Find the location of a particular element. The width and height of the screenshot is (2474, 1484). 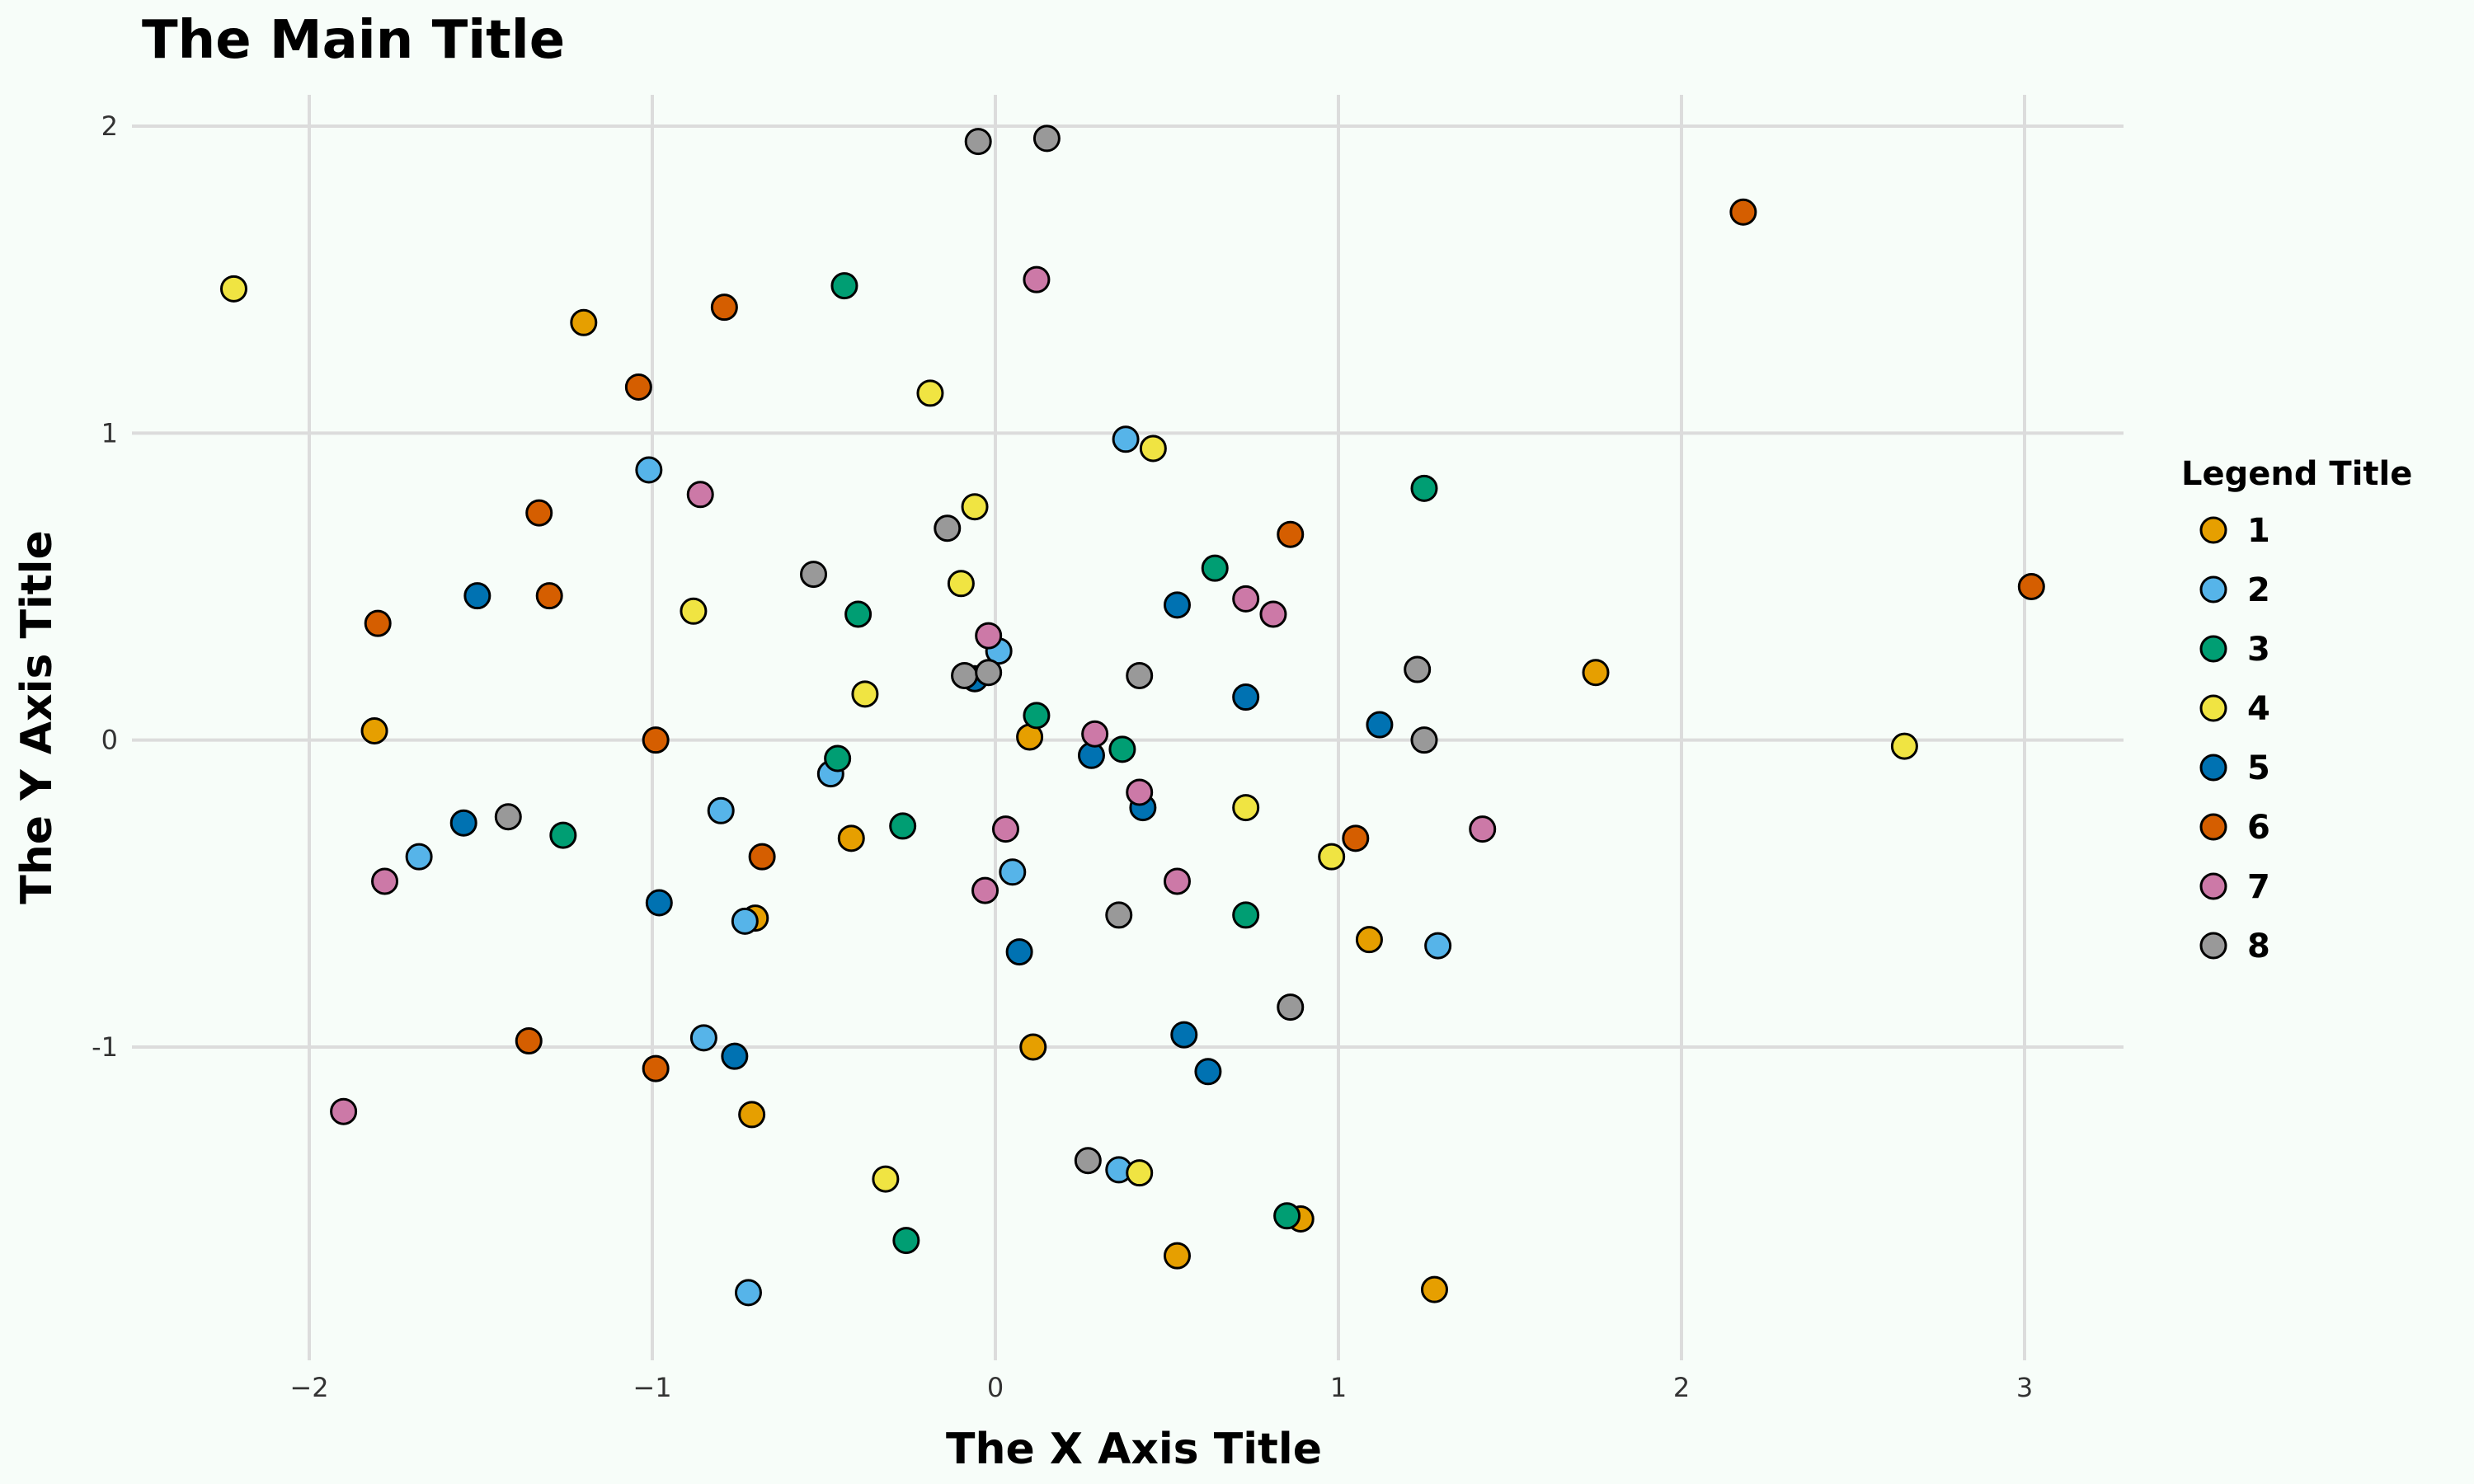

legend-label: 1 is located at coordinates (2258, 531).